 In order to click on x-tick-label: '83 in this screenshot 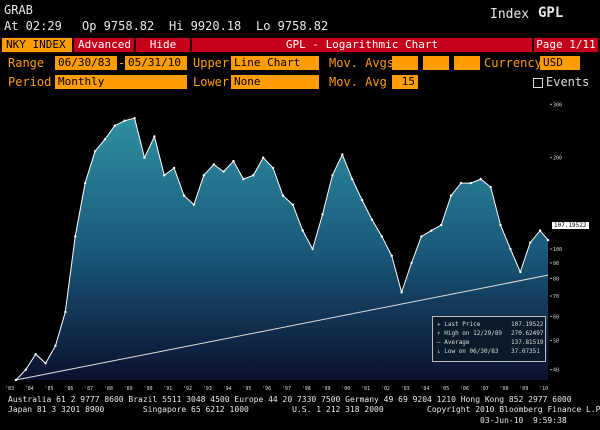, I will do `click(9, 389)`.